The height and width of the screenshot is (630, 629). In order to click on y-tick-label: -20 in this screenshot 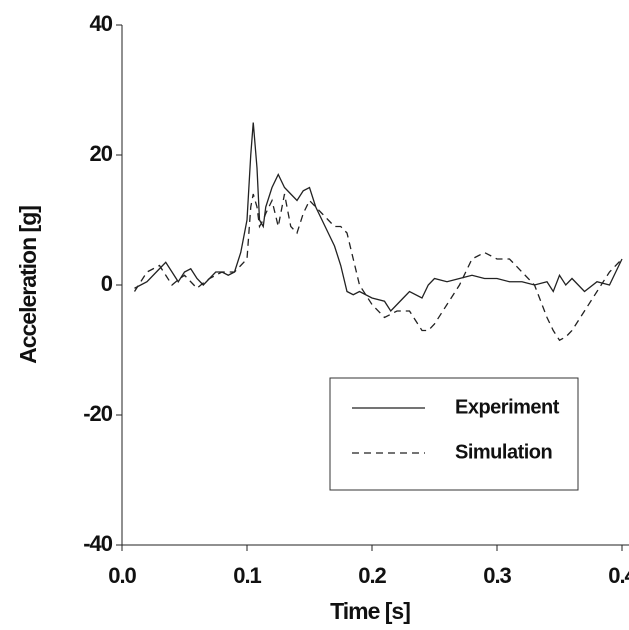, I will do `click(98, 413)`.